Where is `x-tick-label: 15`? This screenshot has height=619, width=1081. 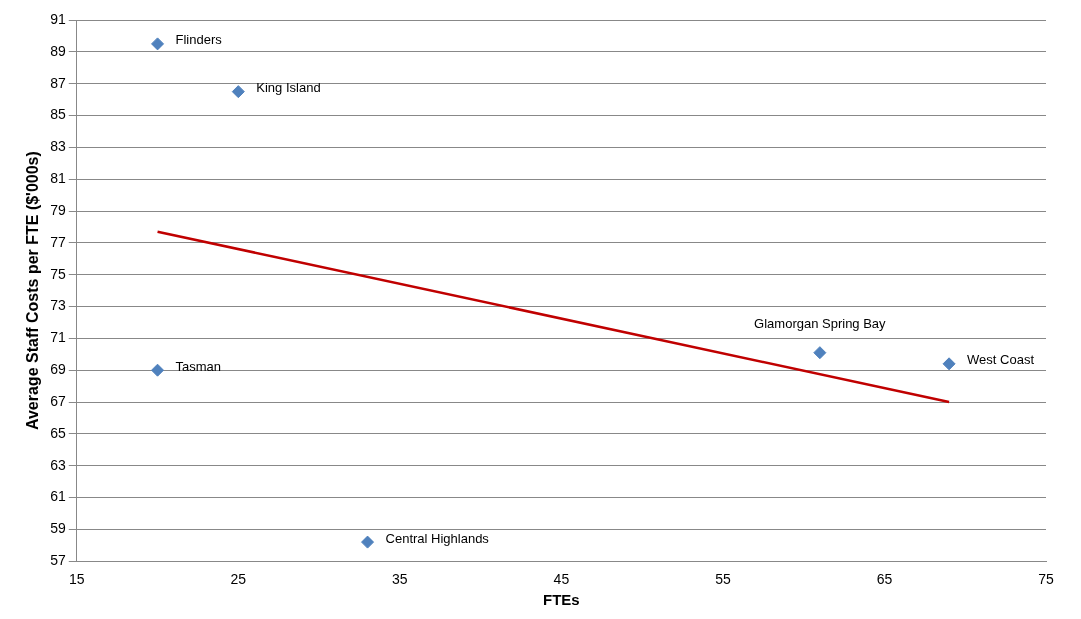
x-tick-label: 15 is located at coordinates (76, 579).